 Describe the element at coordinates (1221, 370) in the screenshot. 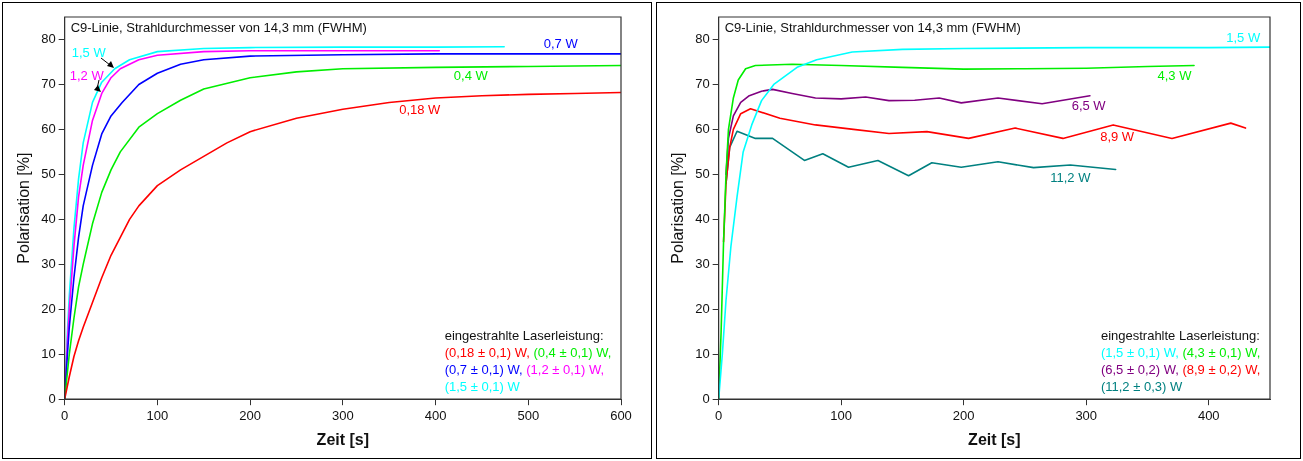

I see `text: (8,9 ± 0,2) W,` at that location.